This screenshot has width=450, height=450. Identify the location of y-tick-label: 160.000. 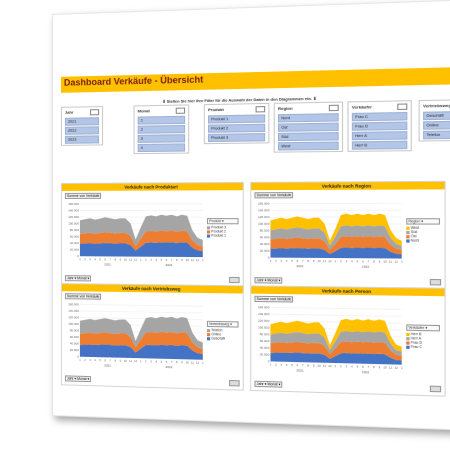
(73, 204).